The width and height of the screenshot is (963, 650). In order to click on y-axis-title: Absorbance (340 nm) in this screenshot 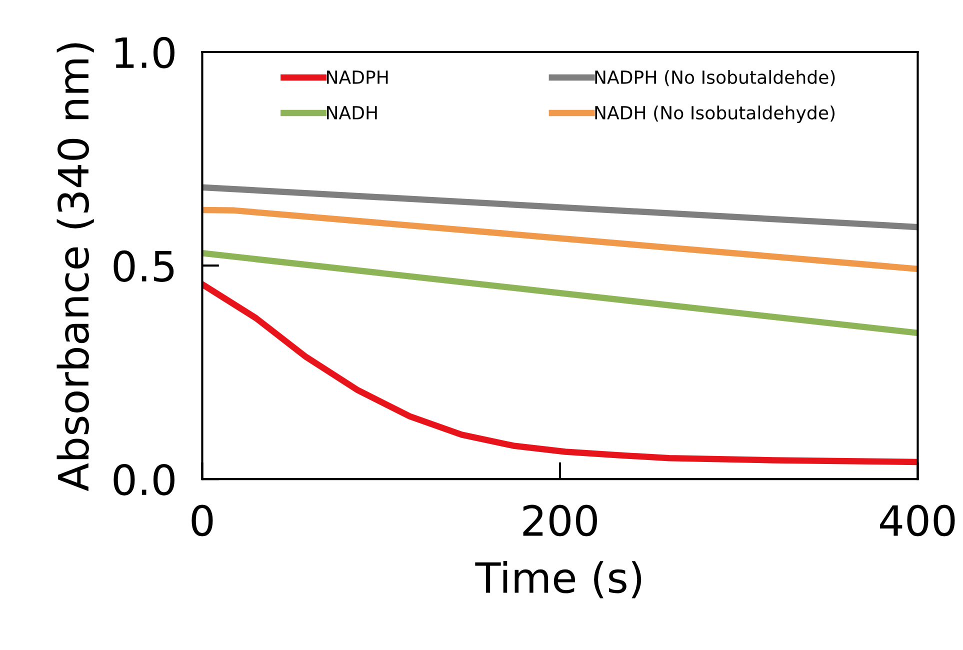, I will do `click(75, 267)`.